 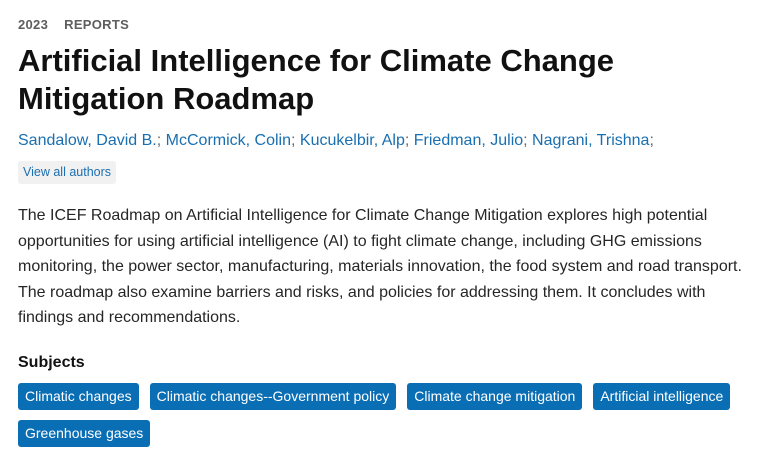 What do you see at coordinates (273, 396) in the screenshot?
I see `subject-tag: Climatic changes--Government policy` at bounding box center [273, 396].